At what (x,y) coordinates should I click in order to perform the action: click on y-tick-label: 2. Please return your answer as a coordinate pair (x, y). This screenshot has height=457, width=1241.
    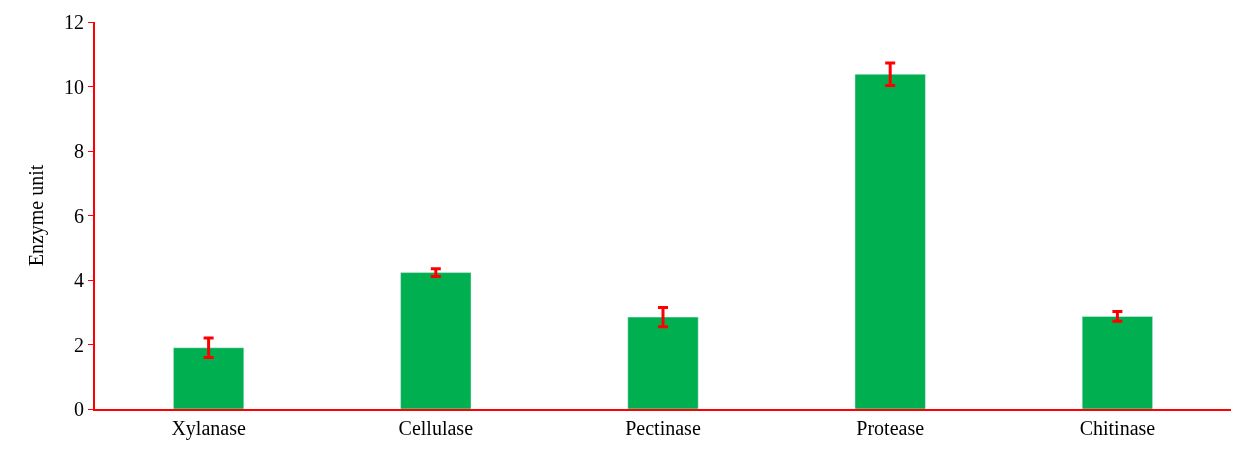
    Looking at the image, I should click on (79, 344).